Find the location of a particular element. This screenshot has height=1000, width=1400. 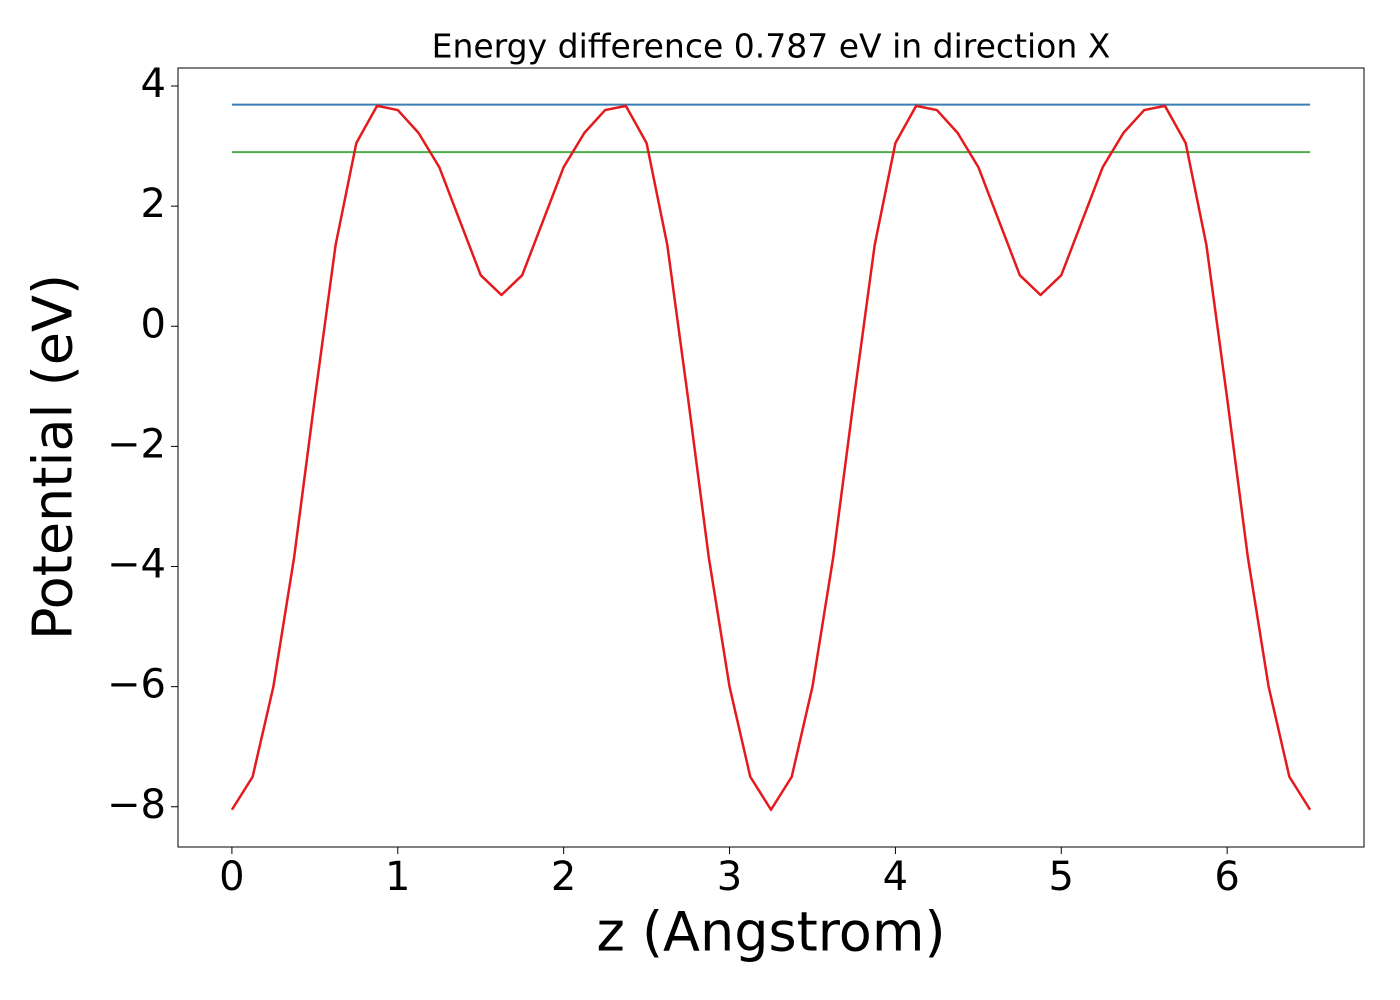

y-tick-label: 4 is located at coordinates (153, 84).